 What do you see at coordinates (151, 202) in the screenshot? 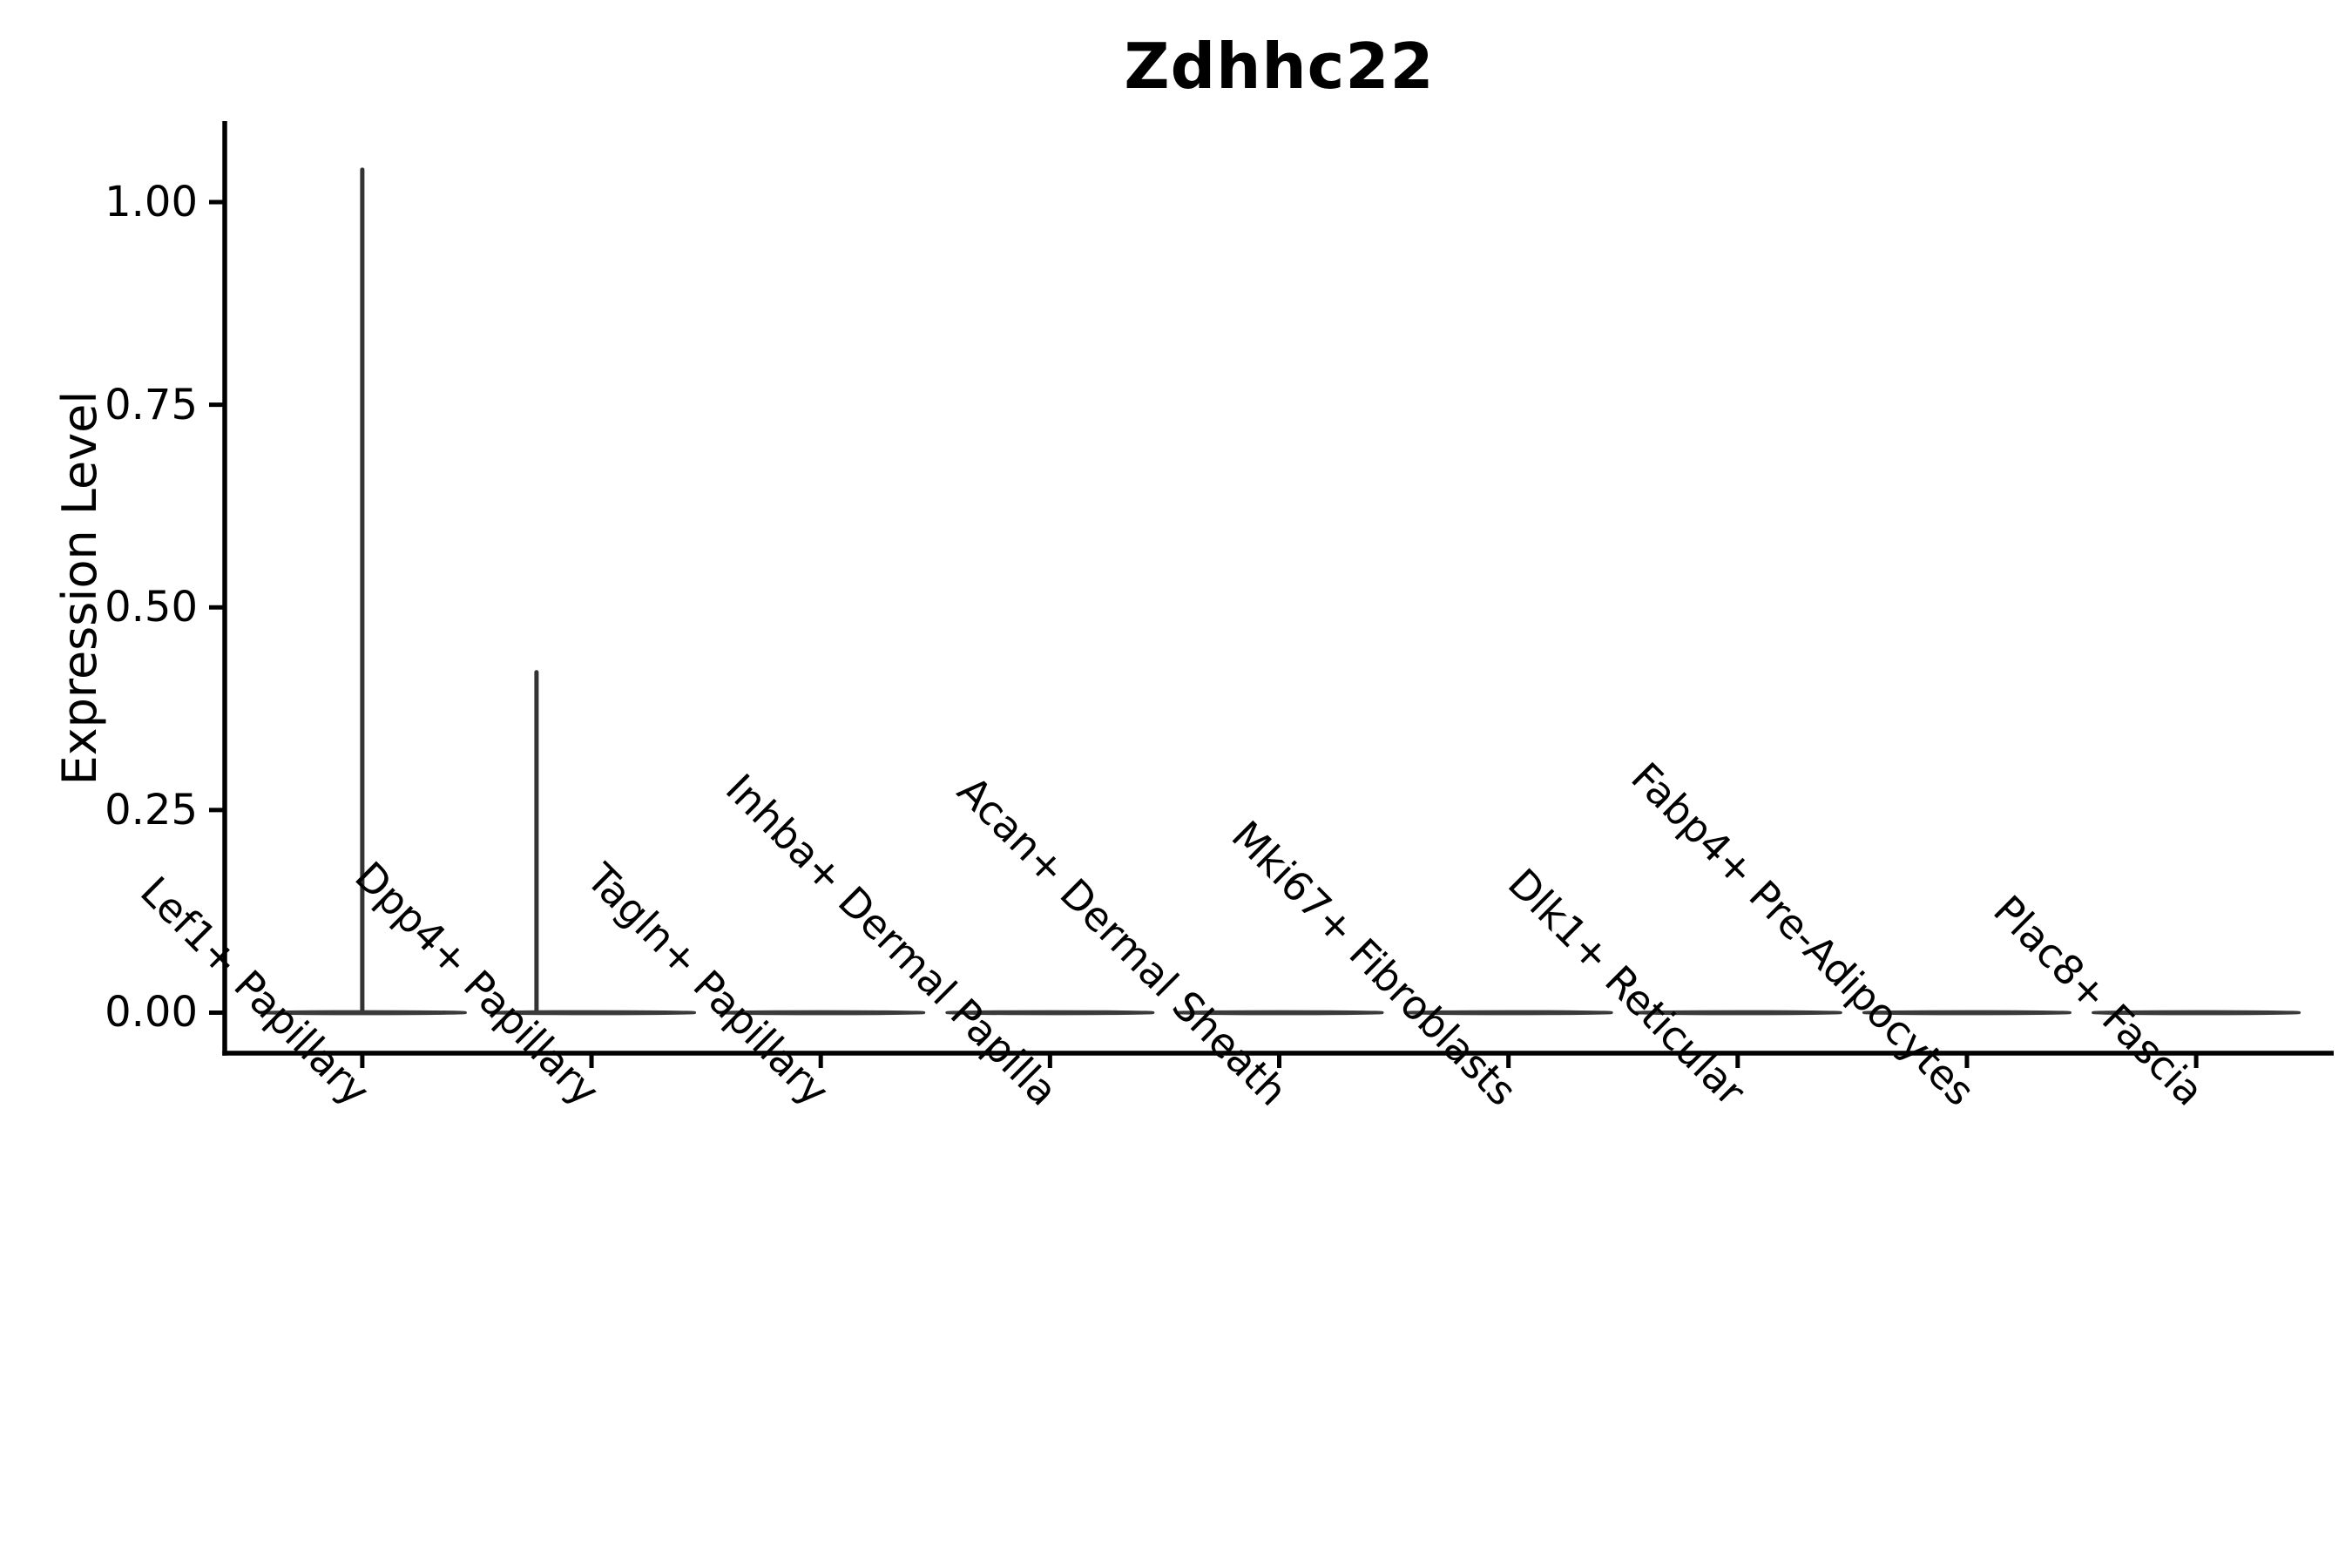
I see `y-tick-label: 1.00` at bounding box center [151, 202].